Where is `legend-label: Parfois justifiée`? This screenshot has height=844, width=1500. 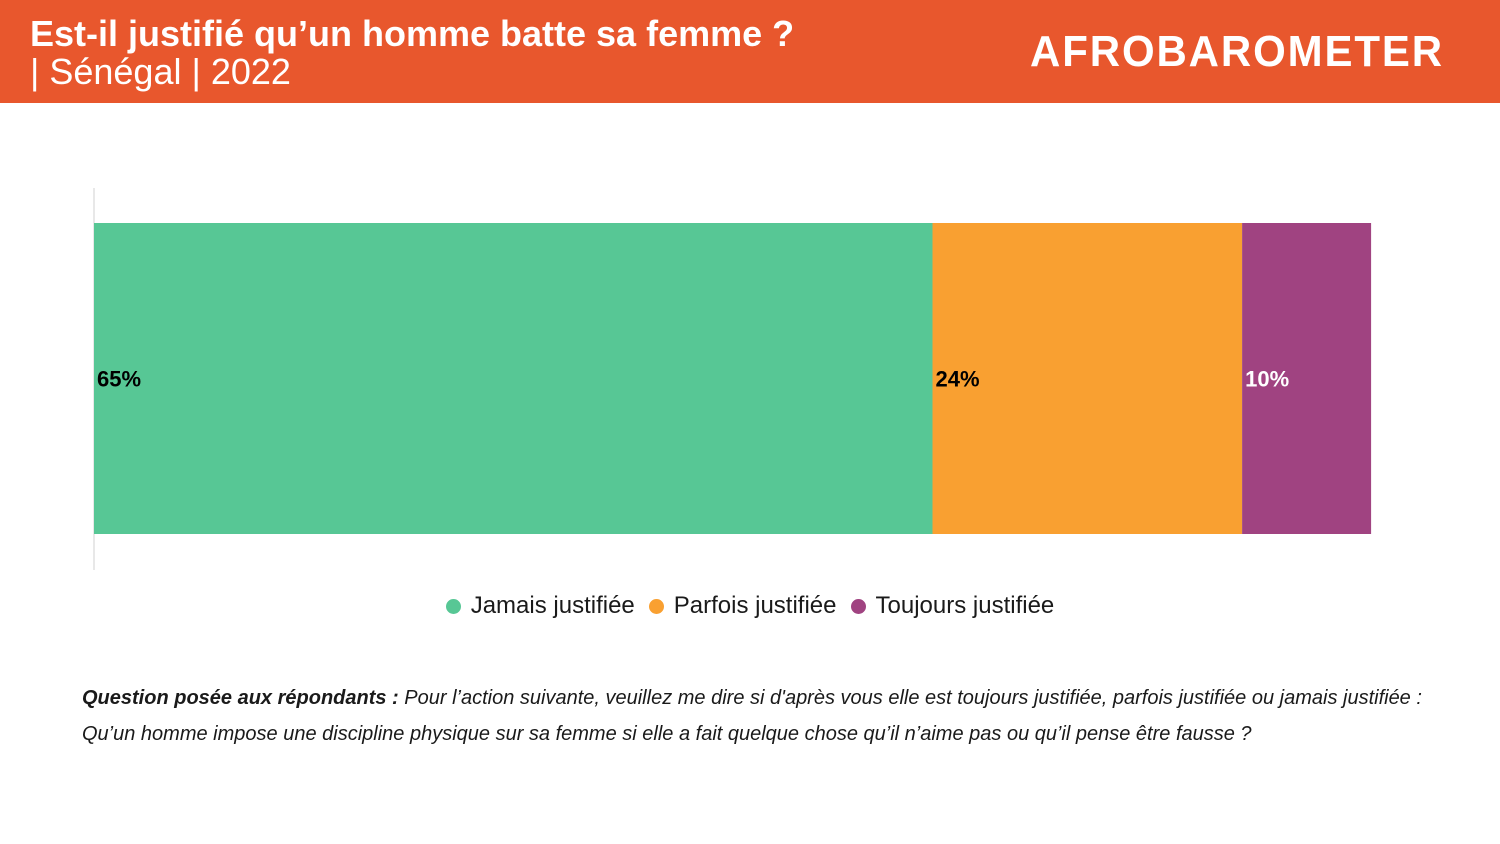
legend-label: Parfois justifiée is located at coordinates (755, 605).